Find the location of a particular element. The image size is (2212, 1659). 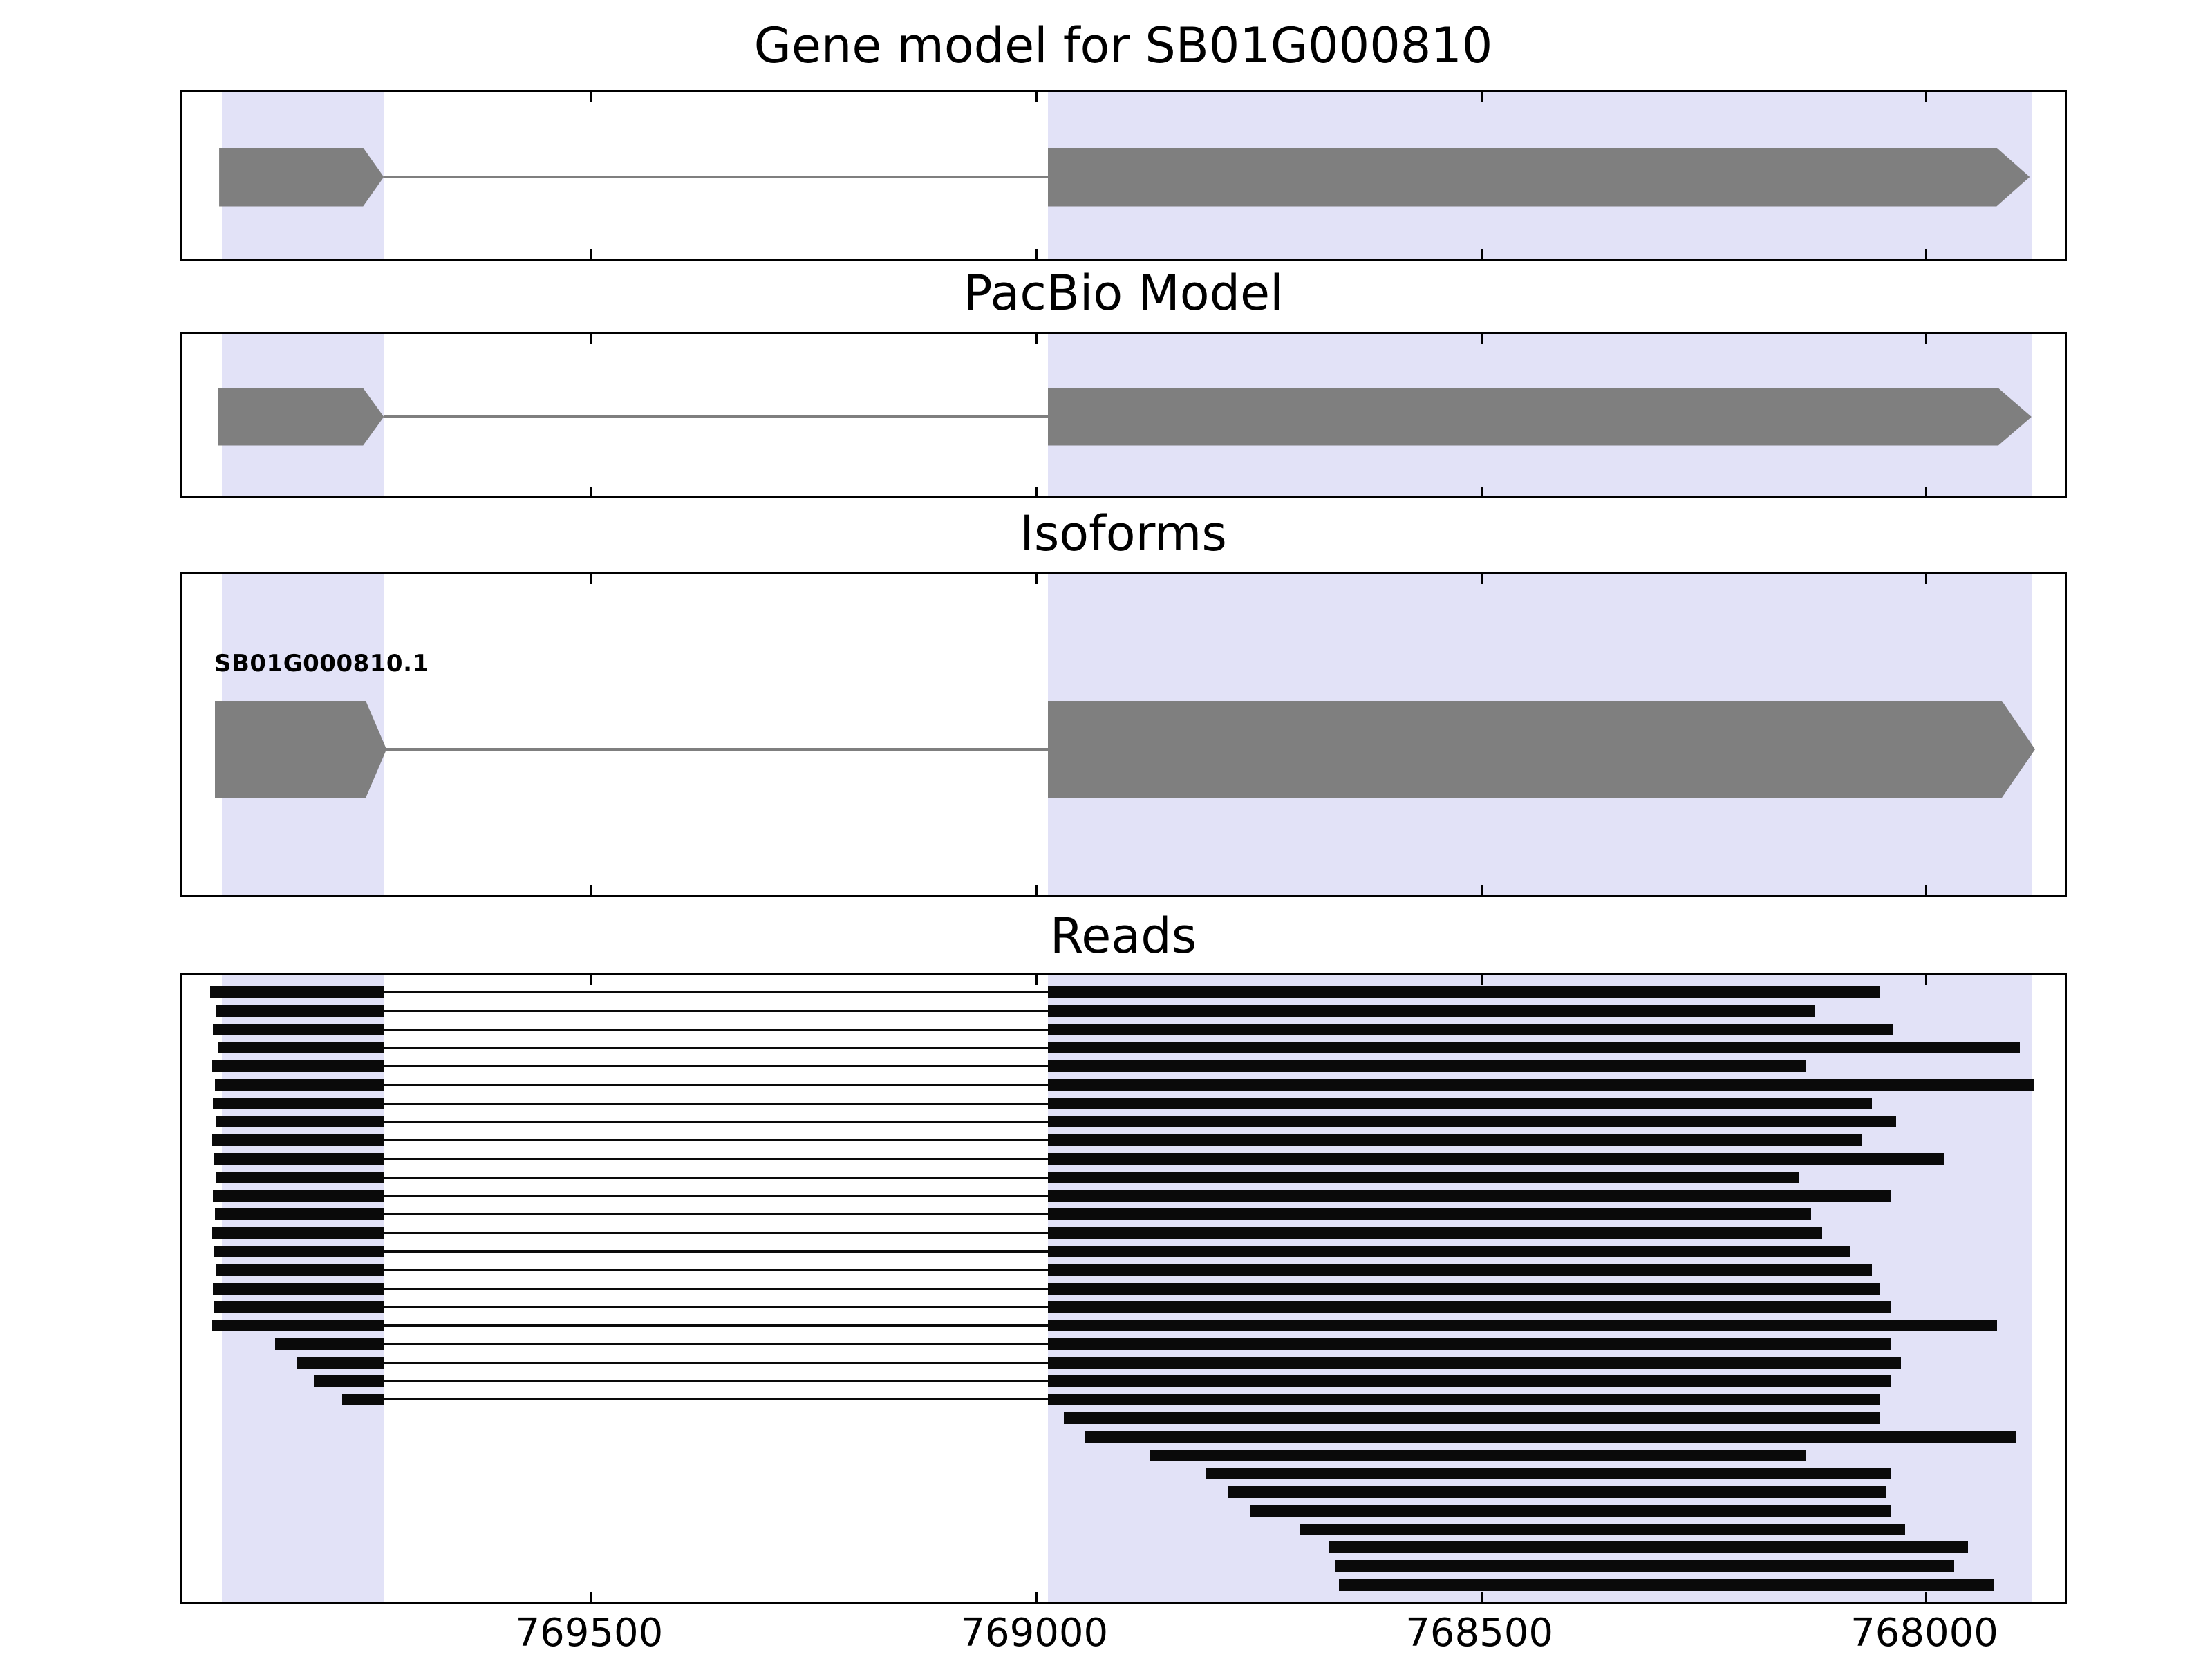

panel-title-reads: Reads is located at coordinates (1123, 936).